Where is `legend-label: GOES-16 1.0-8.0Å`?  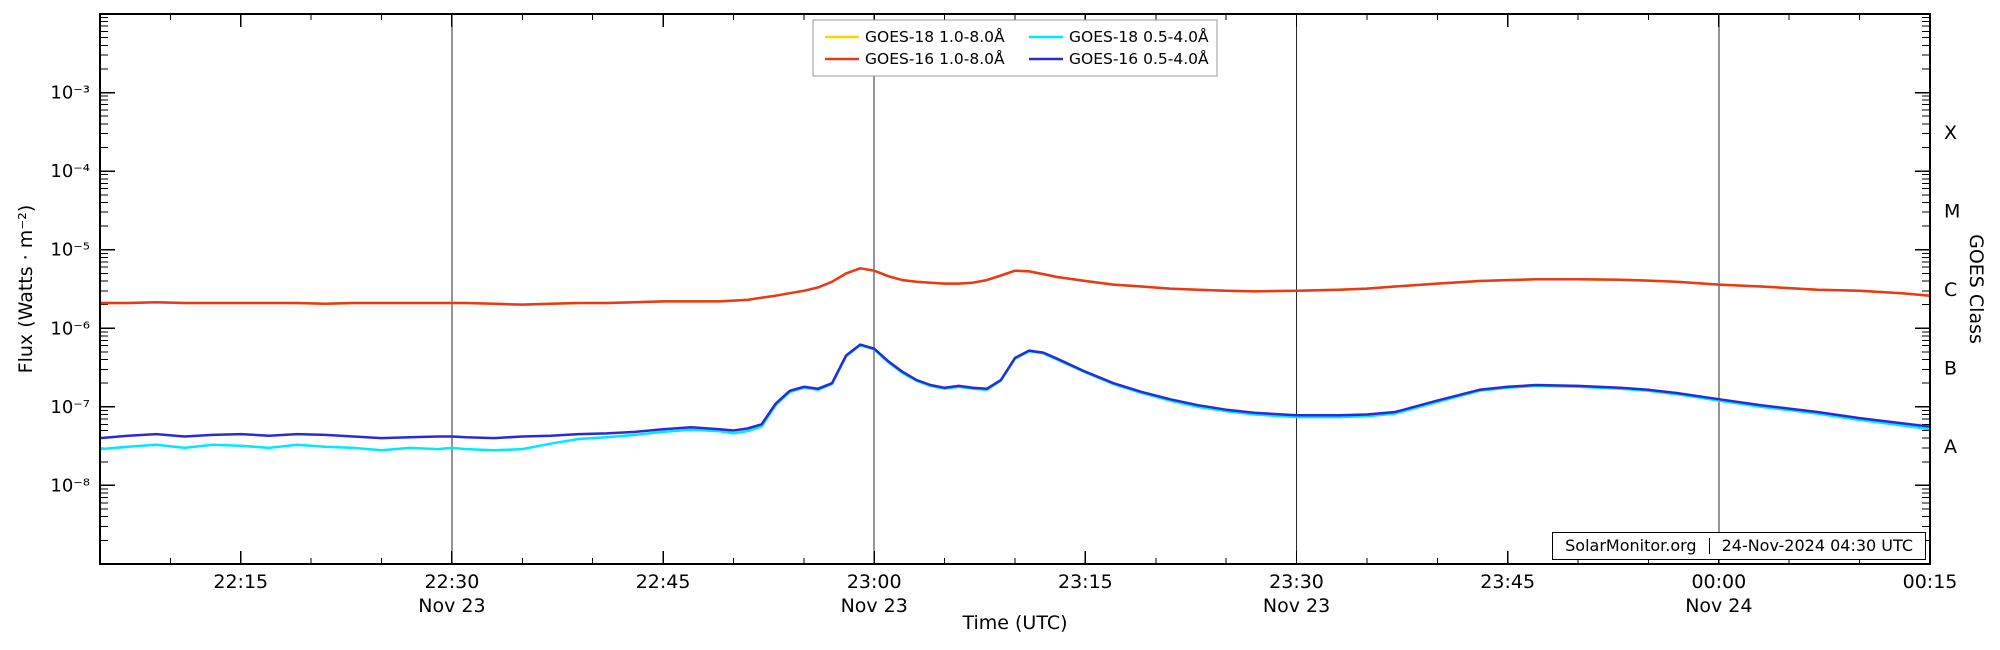
legend-label: GOES-16 1.0-8.0Å is located at coordinates (935, 58).